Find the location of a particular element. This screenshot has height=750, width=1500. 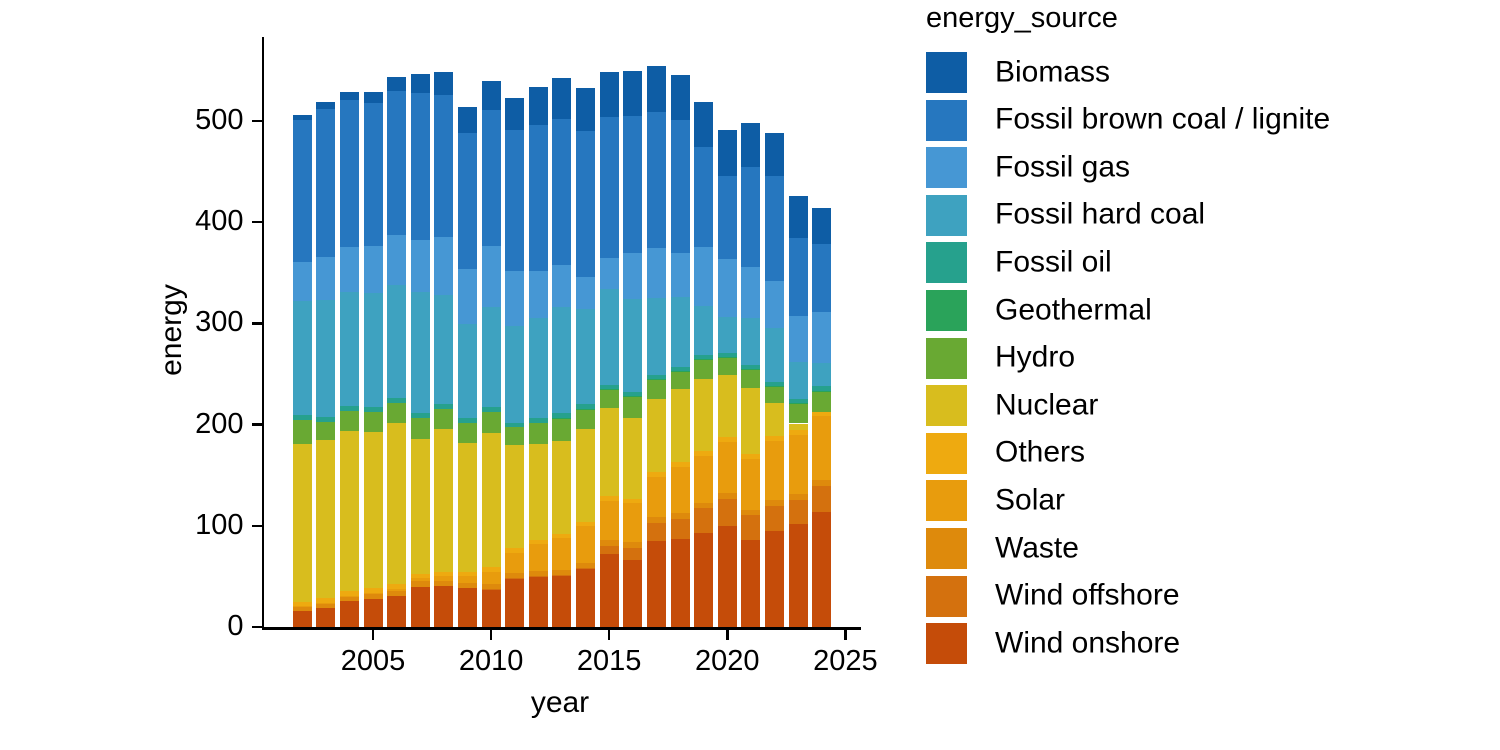

bar-segment-hydro-2016 is located at coordinates (633, 407).